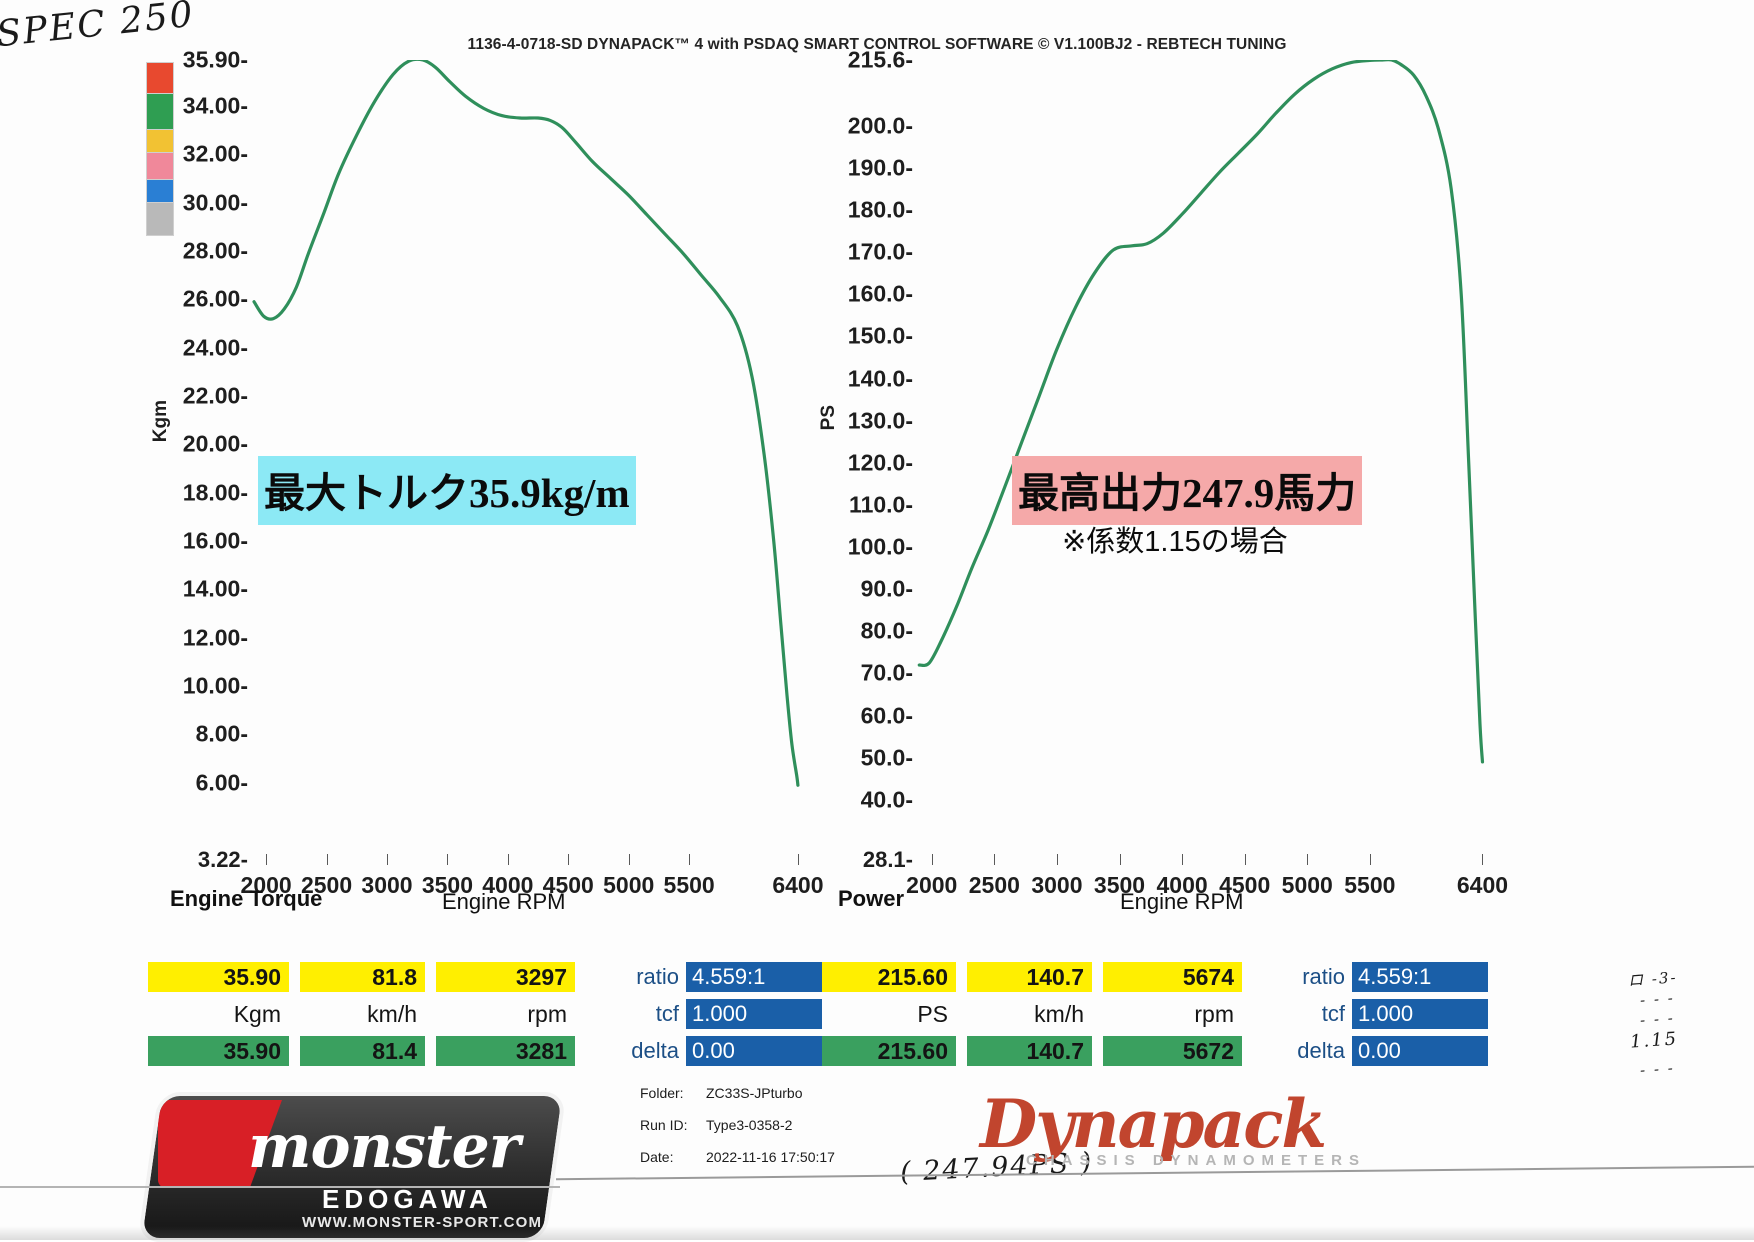 Image resolution: width=1754 pixels, height=1242 pixels. What do you see at coordinates (657, 976) in the screenshot?
I see `left-param-label-ratio: ratio` at bounding box center [657, 976].